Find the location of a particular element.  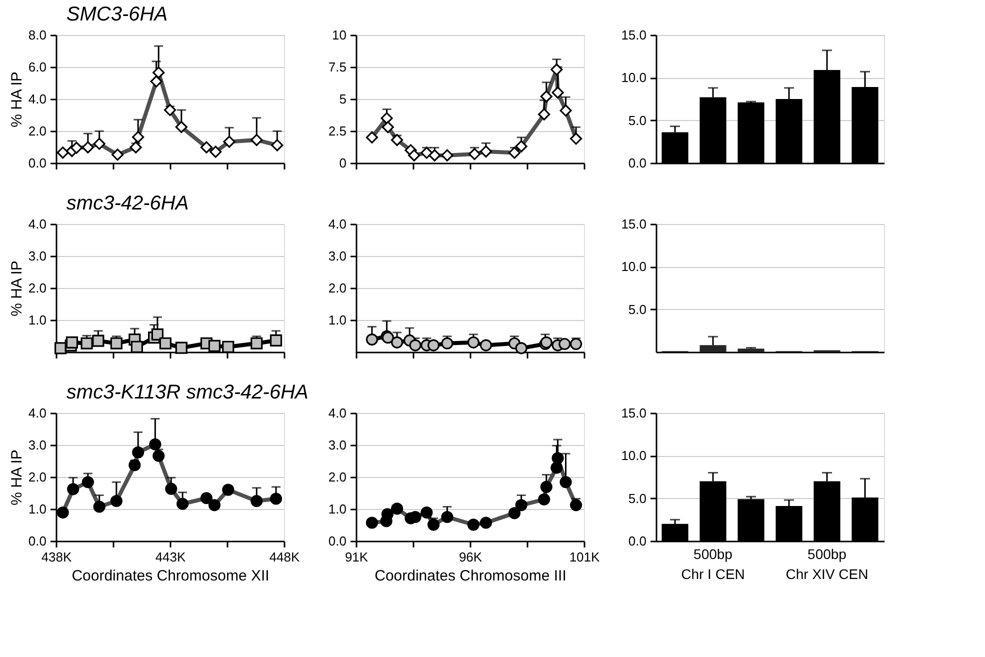

x-axis-title: Coordinates Chromosome III is located at coordinates (470, 576).